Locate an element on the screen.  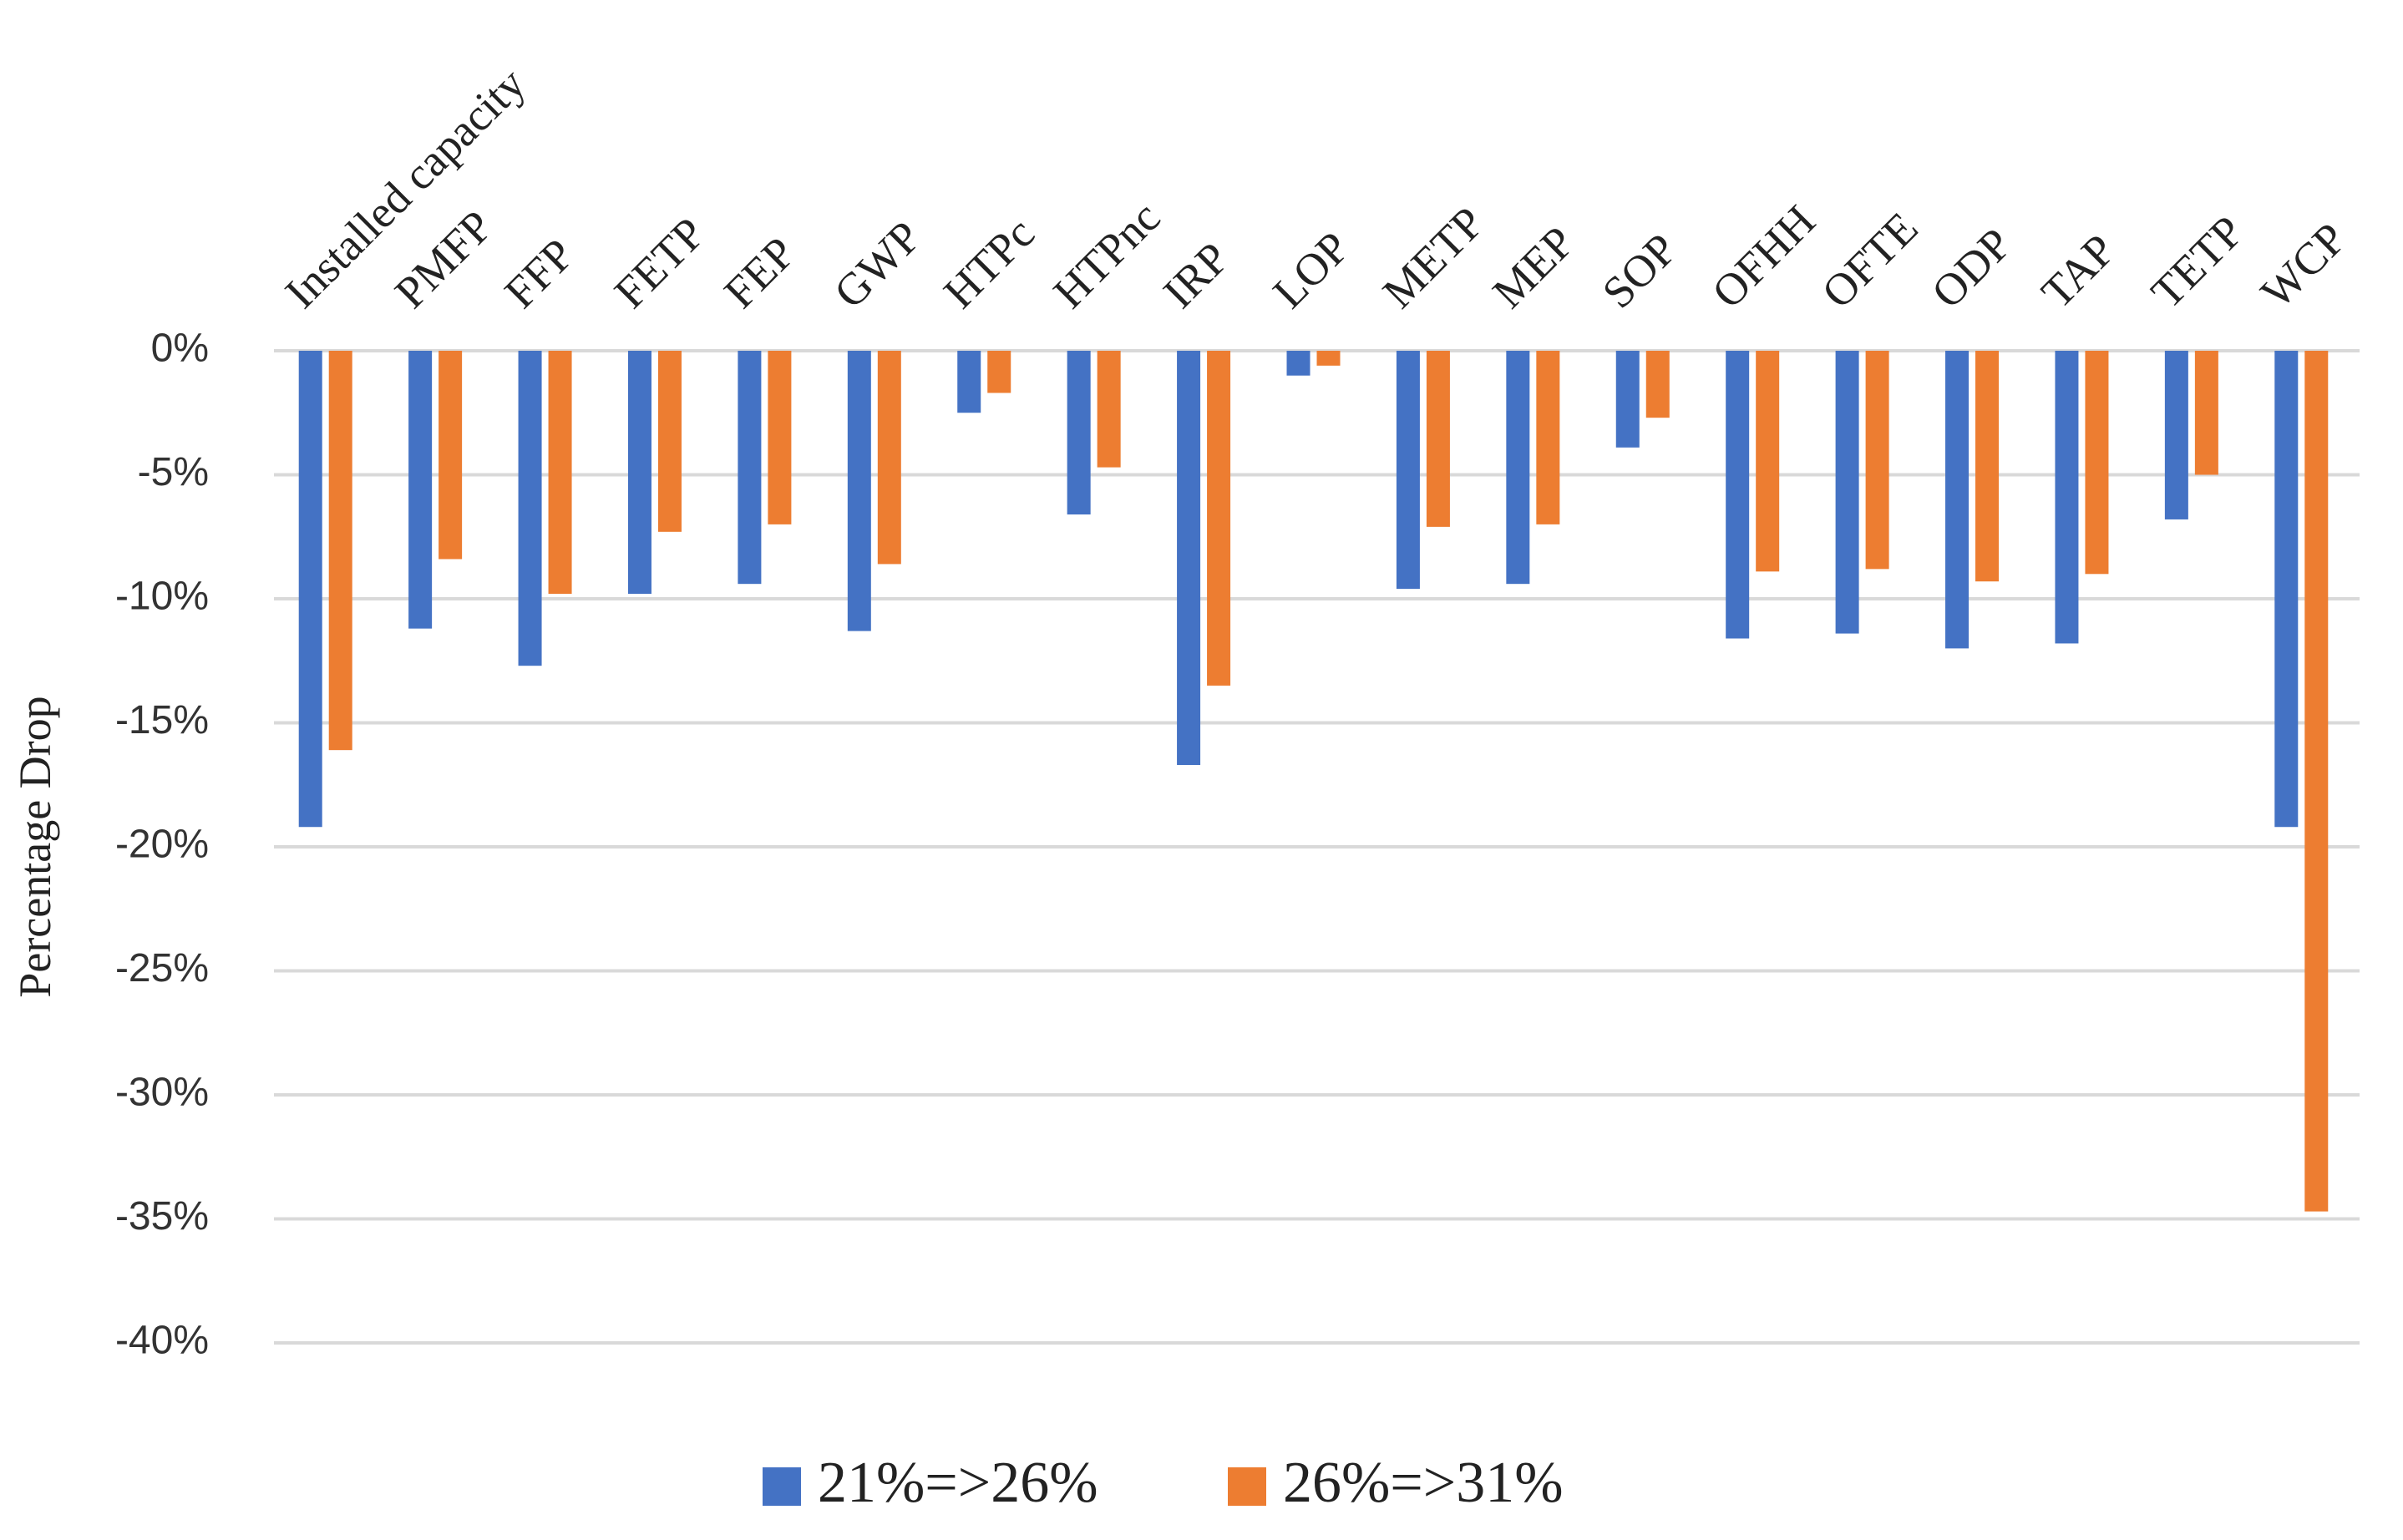
x-tick-label: FEP is located at coordinates (759, 272).